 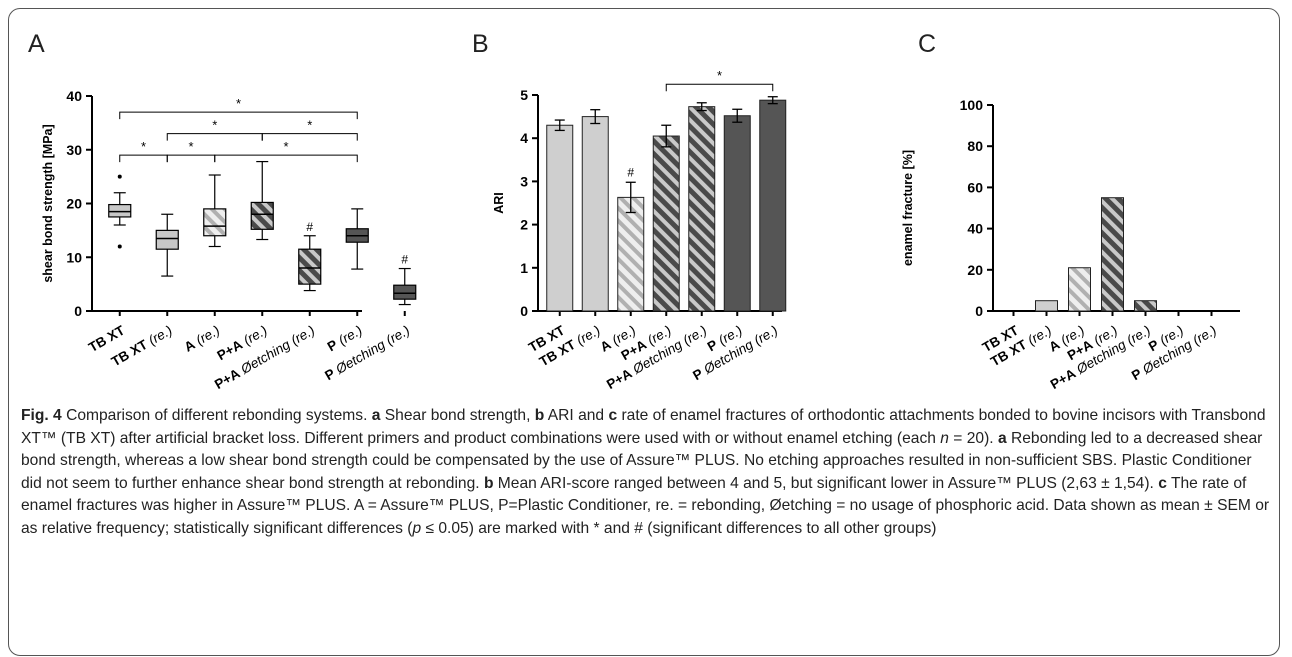 I want to click on y-tick-label: 10, so click(x=74, y=257).